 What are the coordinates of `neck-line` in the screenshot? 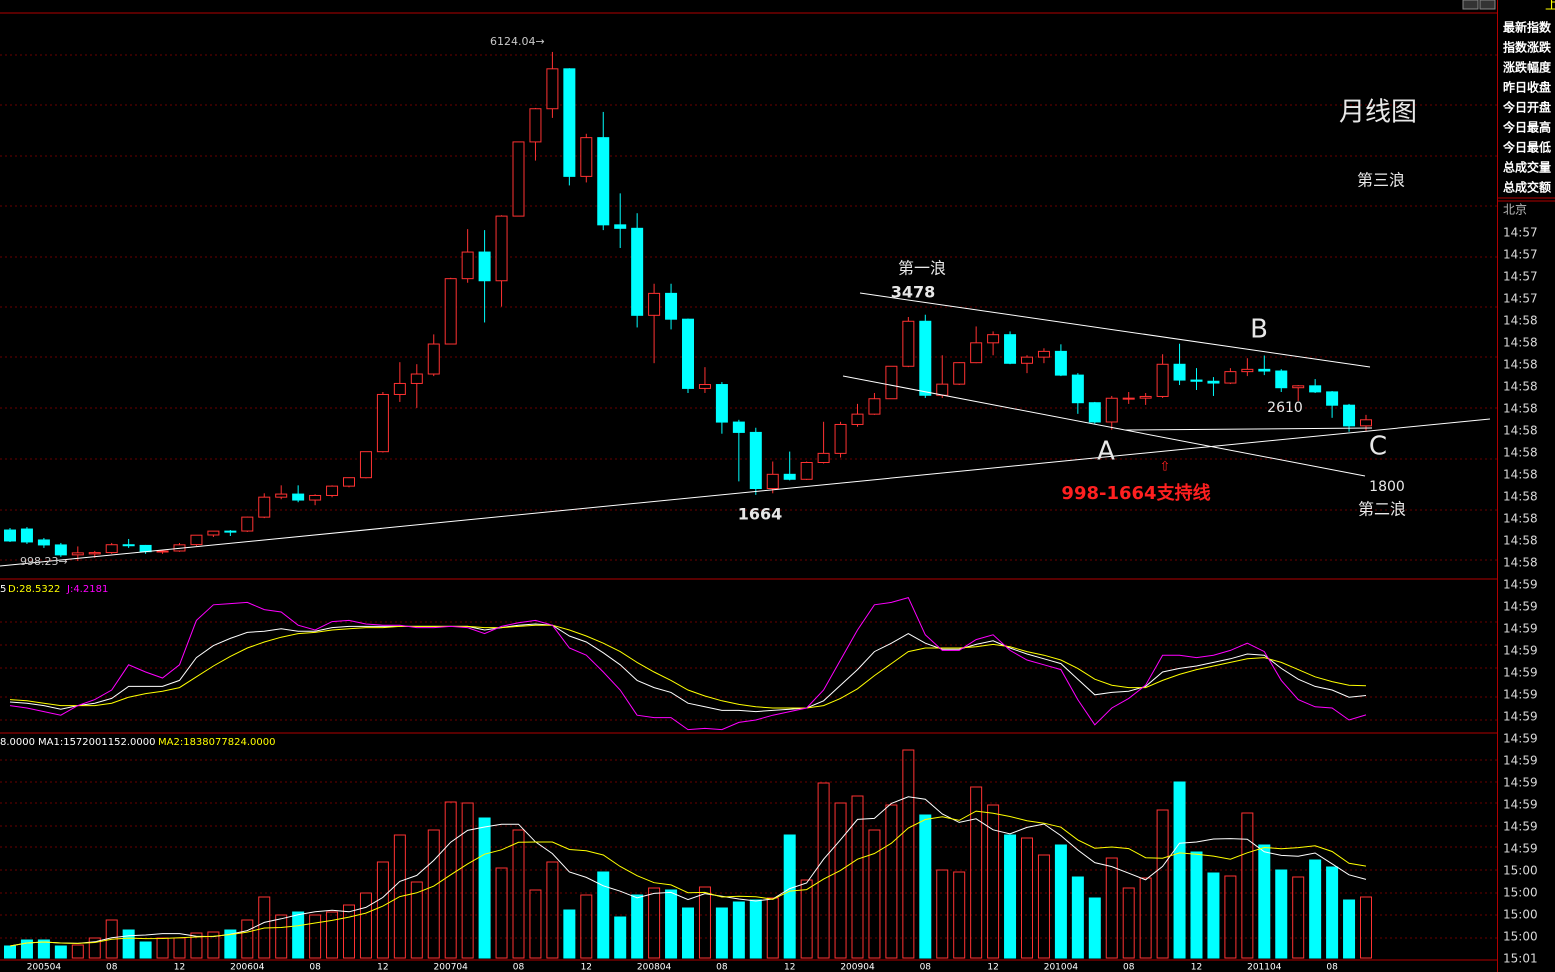 It's located at (1248, 429).